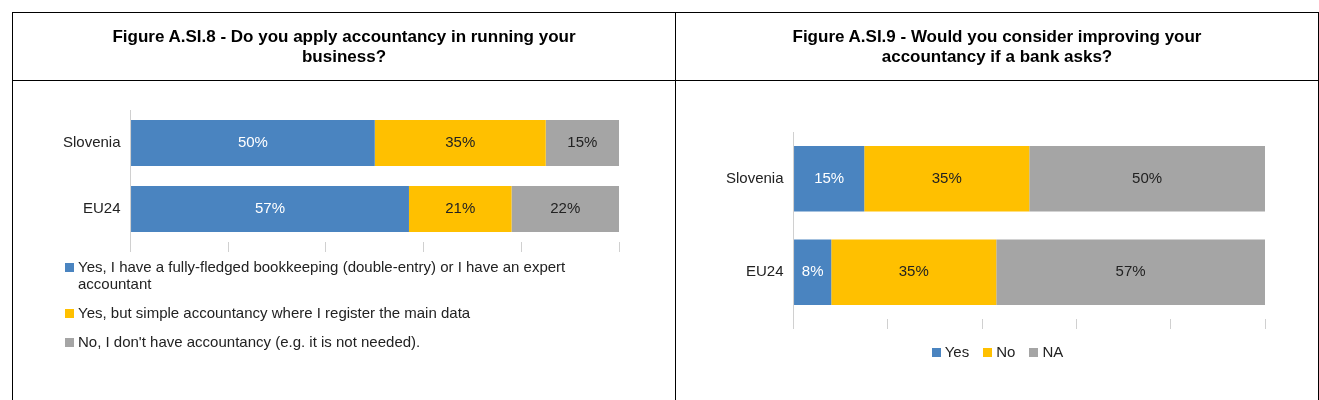 The image size is (1319, 400). What do you see at coordinates (460, 208) in the screenshot?
I see `data-label: 21%` at bounding box center [460, 208].